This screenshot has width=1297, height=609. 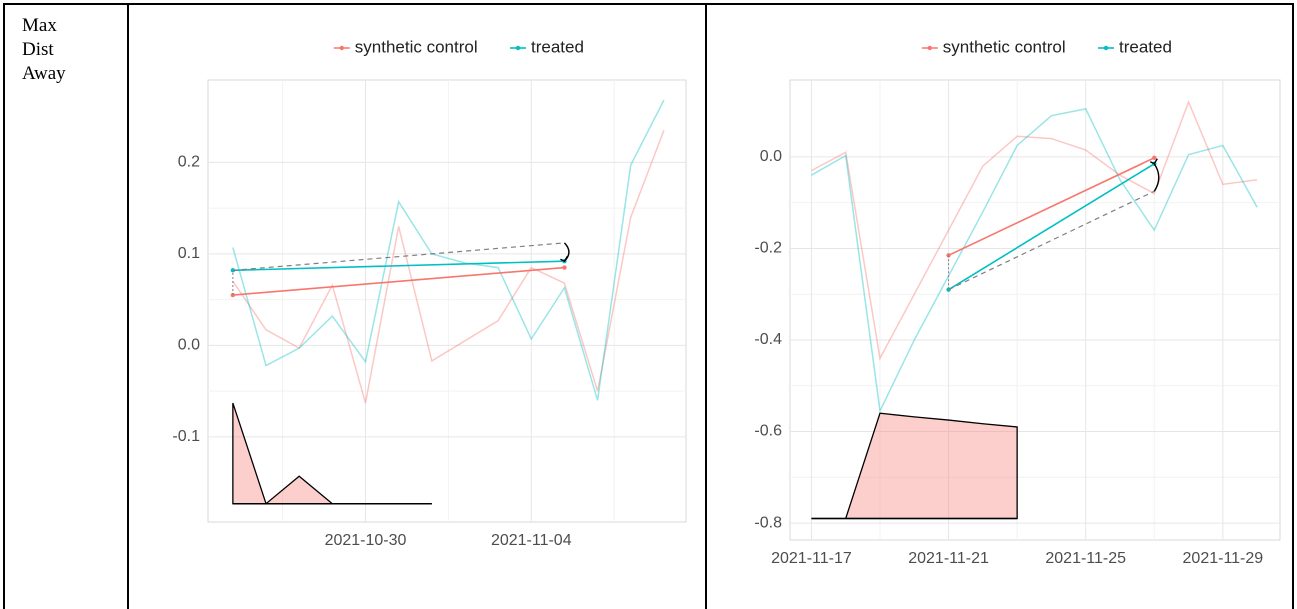 I want to click on y-tick-label: -0.6, so click(x=768, y=431).